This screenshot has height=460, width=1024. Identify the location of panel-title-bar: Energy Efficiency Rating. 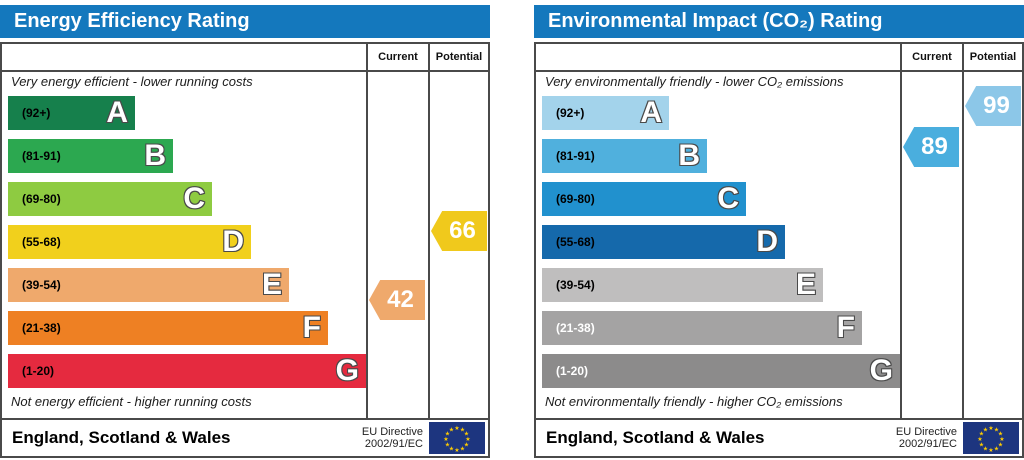
(245, 21).